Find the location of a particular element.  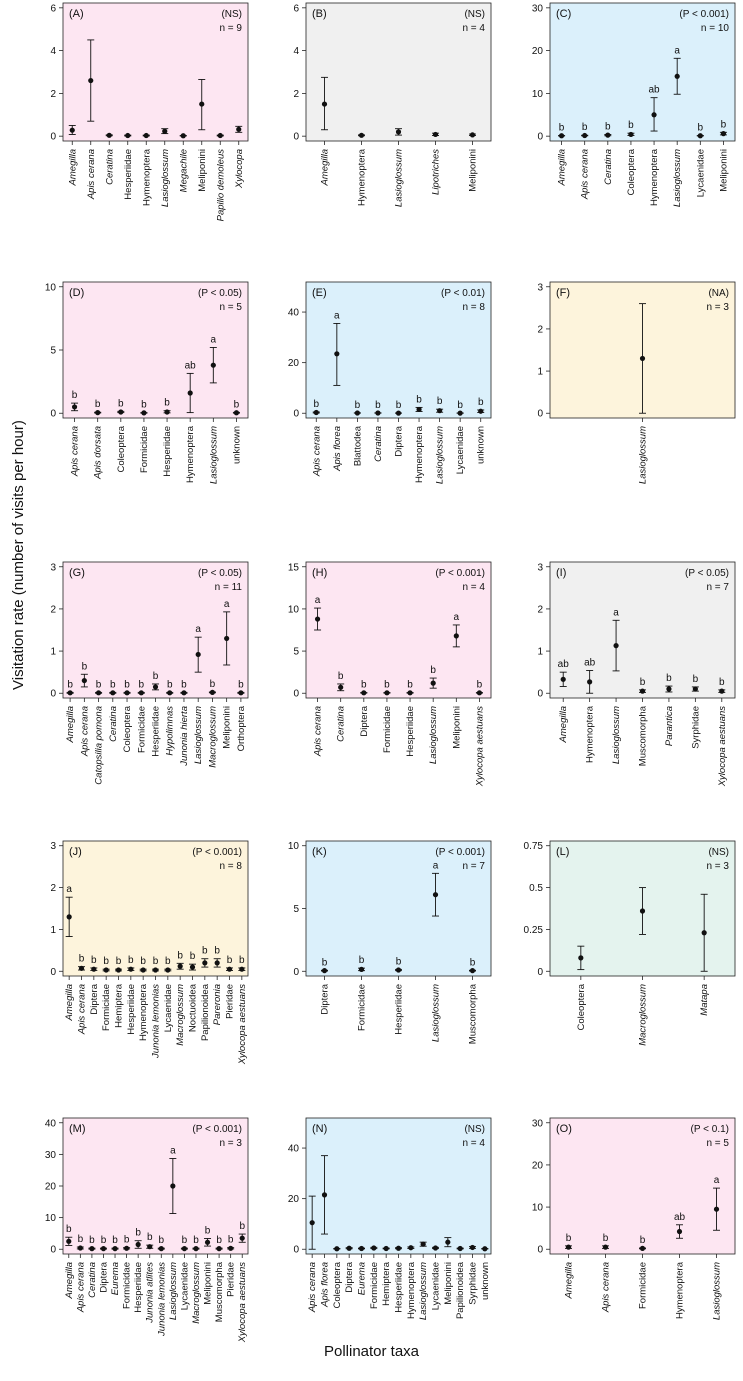

x-tick-label: Orthoptera is located at coordinates (241, 728).